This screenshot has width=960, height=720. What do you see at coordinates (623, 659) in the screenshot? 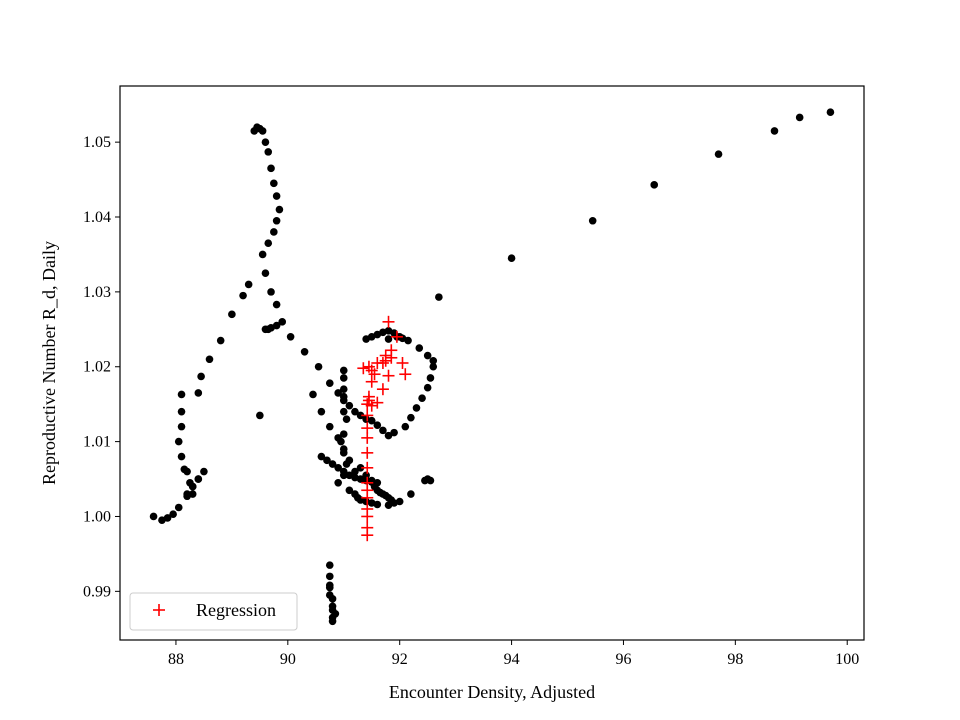
I see `x-tick-label: 96` at bounding box center [623, 659].